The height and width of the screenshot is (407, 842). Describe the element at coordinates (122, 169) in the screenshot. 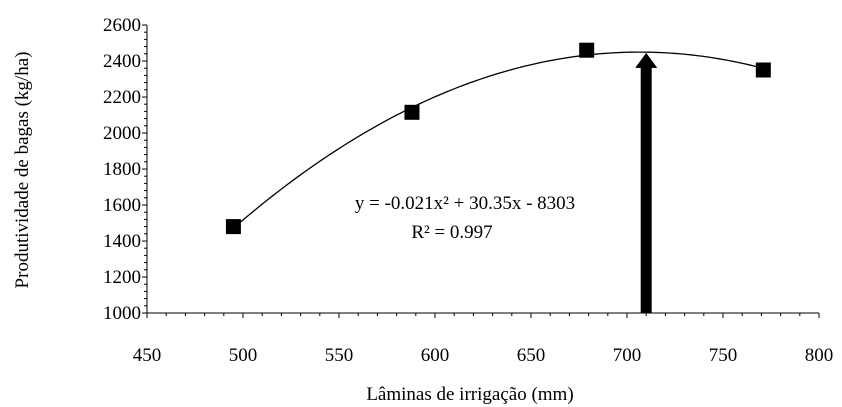

I see `y-tick-label: 1800` at that location.